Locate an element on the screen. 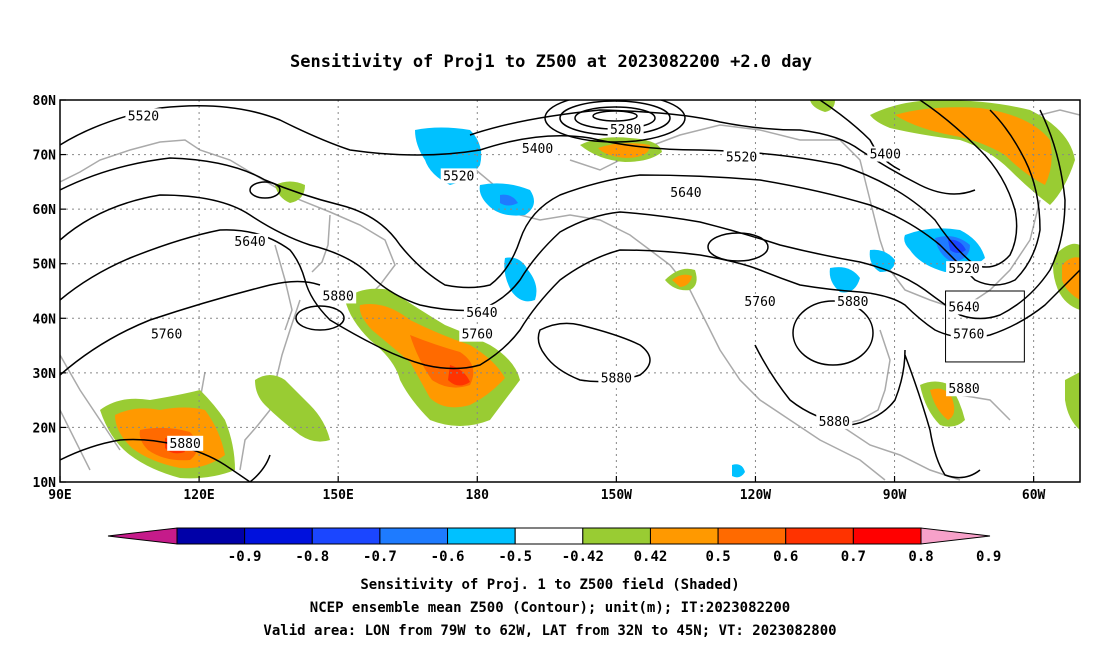  lon-tick-label: 150E is located at coordinates (338, 495).